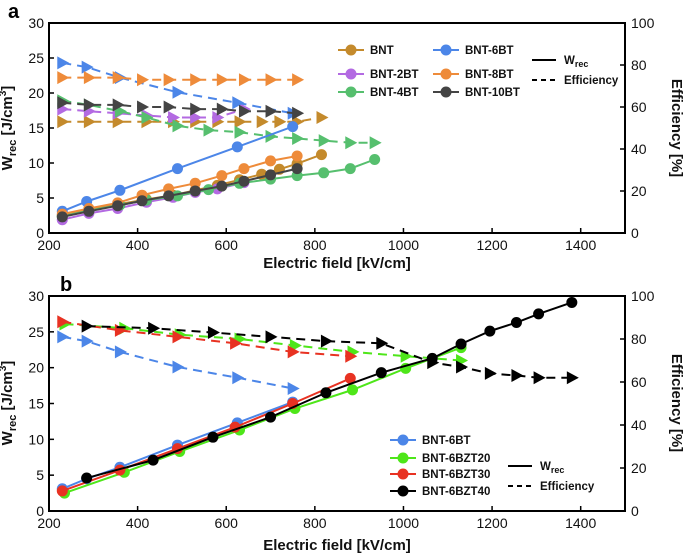 Image resolution: width=685 pixels, height=558 pixels. Describe the element at coordinates (40, 198) in the screenshot. I see `y-tick-label: 5` at that location.